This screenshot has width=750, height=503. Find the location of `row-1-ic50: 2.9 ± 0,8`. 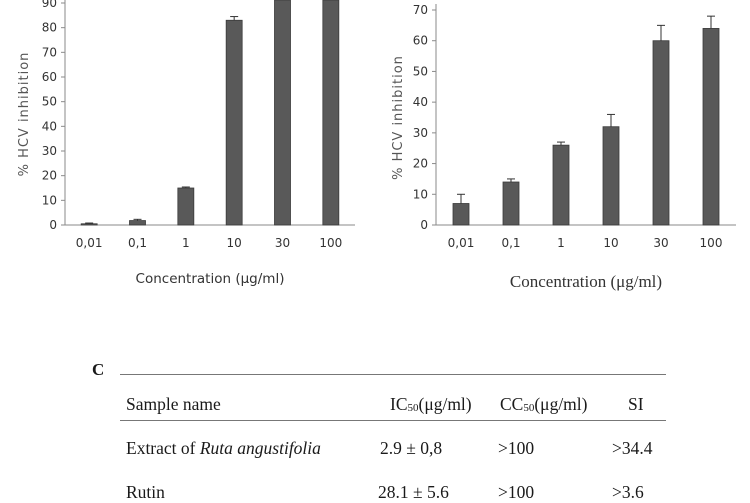

row-1-ic50: 2.9 ± 0,8 is located at coordinates (411, 448).